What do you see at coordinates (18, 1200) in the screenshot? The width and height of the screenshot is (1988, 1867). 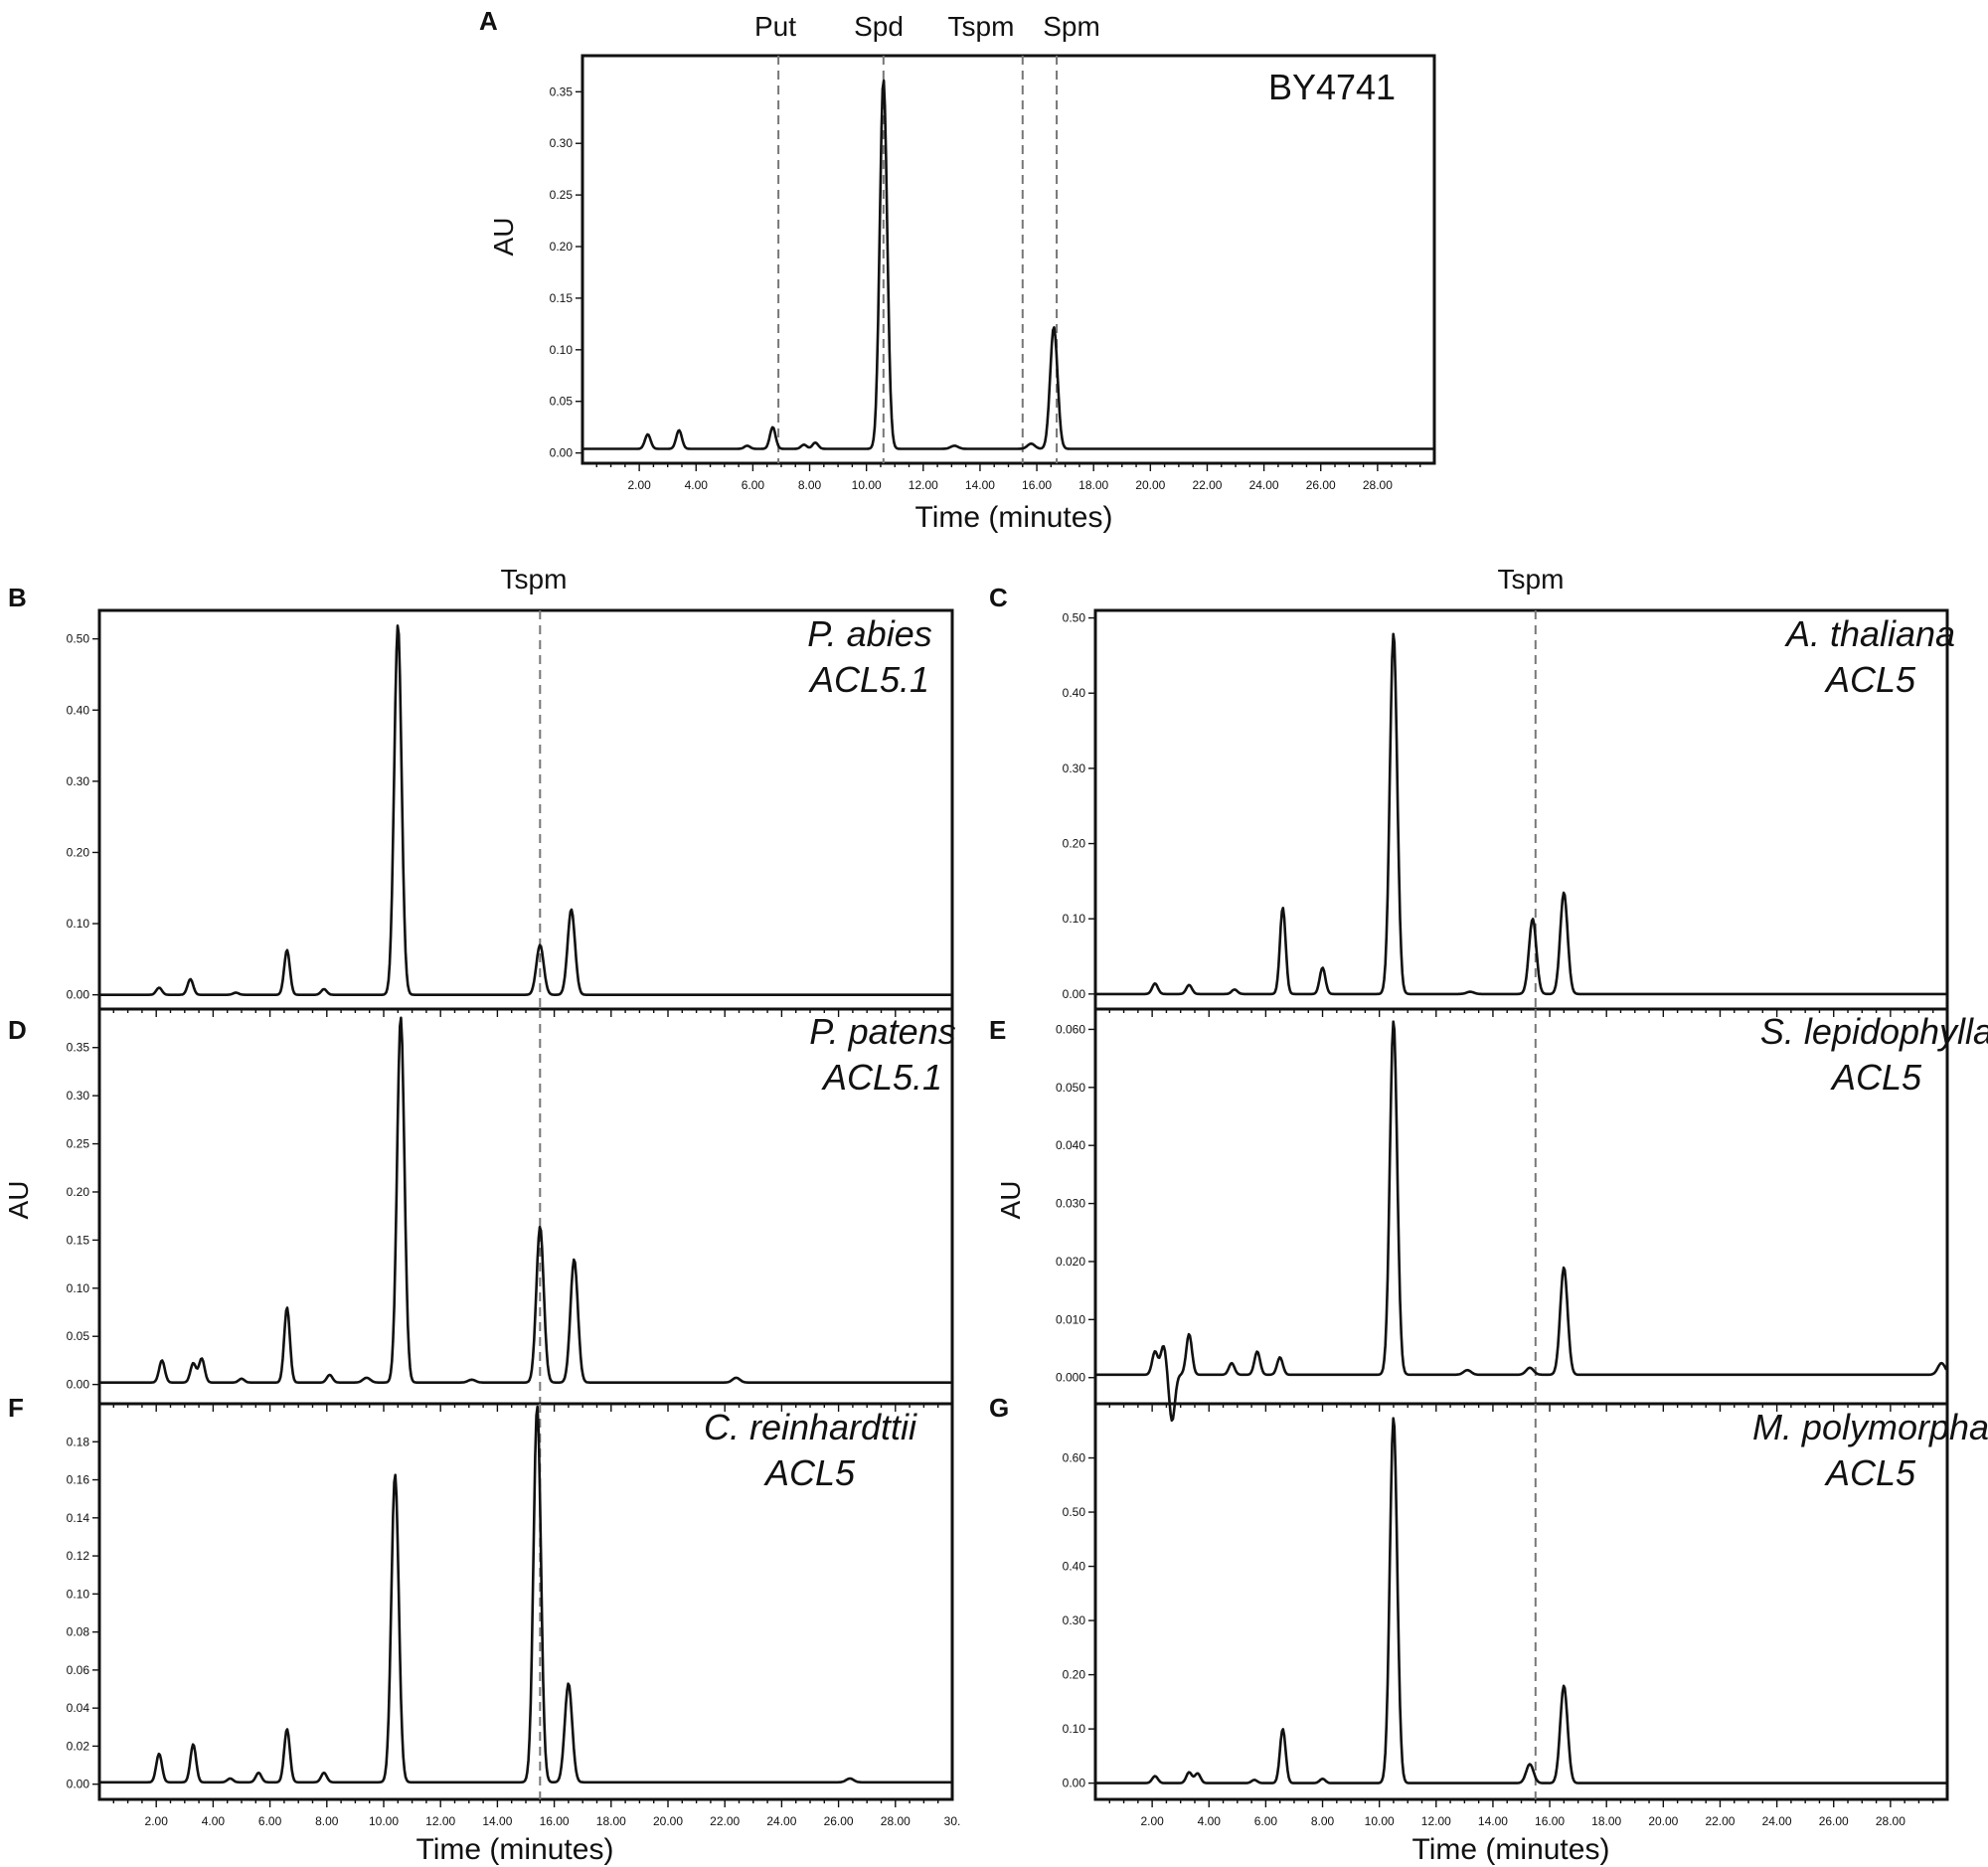 I see `y-axis-label-left: AU` at bounding box center [18, 1200].